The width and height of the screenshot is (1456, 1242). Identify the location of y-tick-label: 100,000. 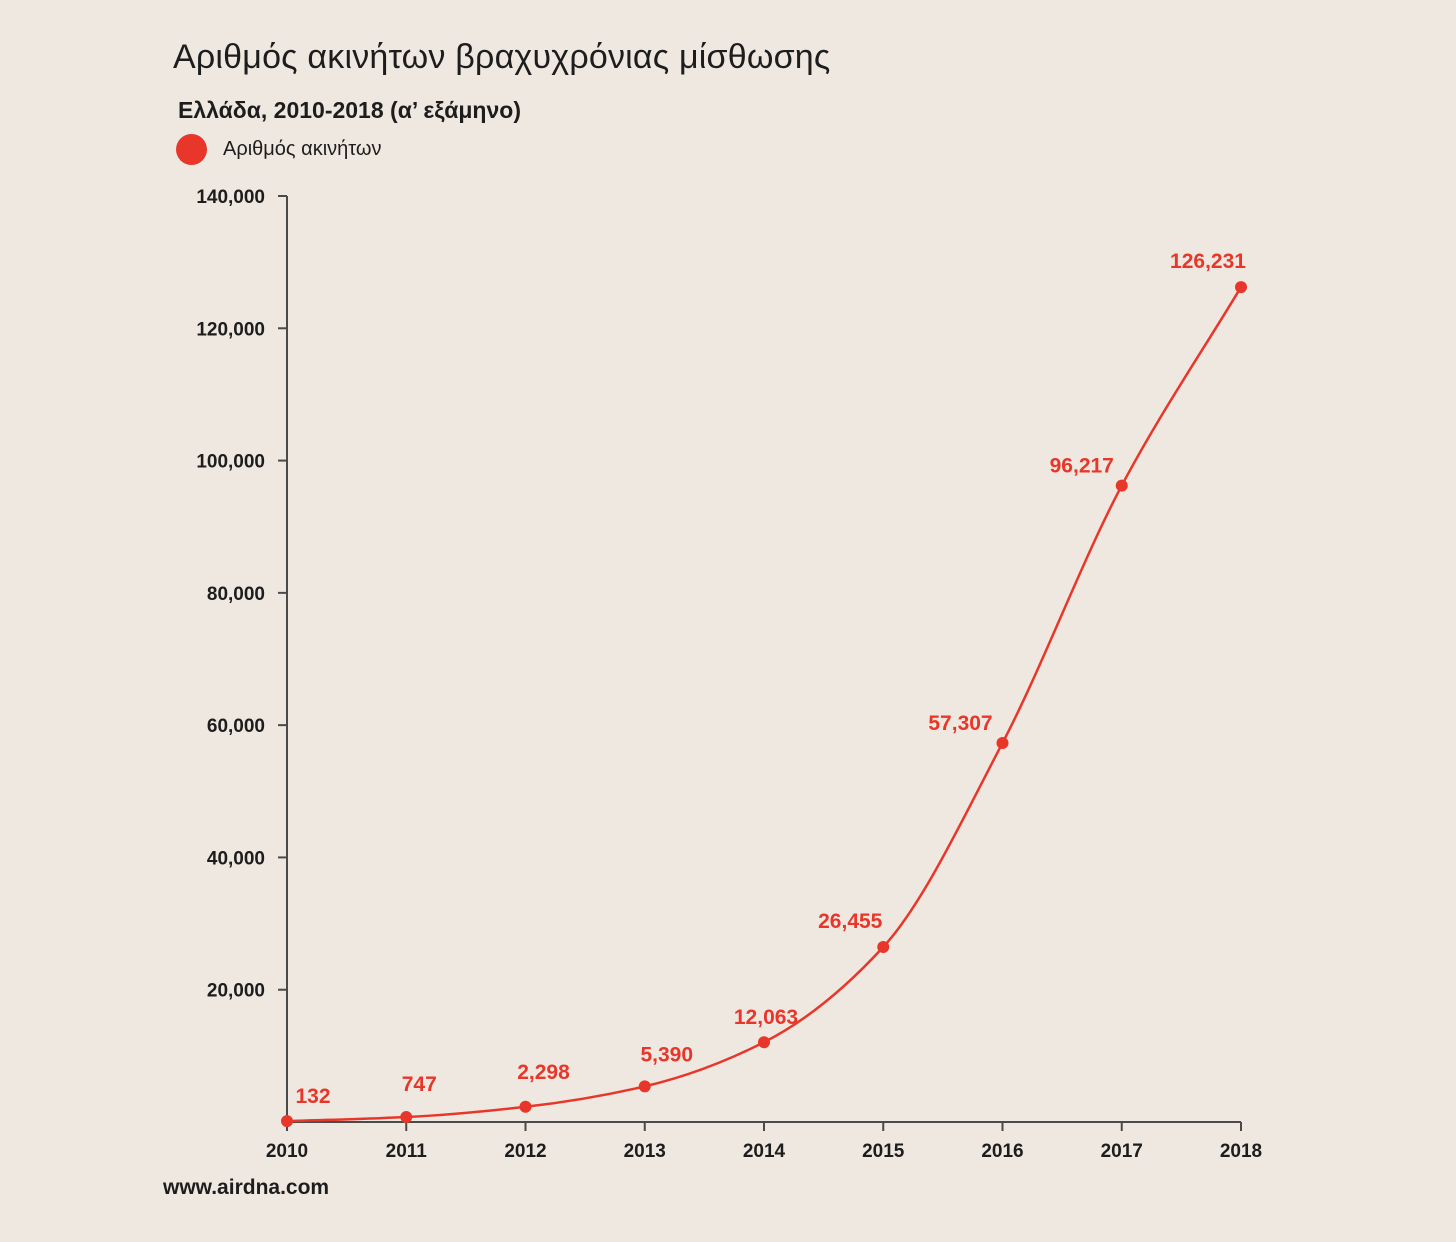
(230, 462).